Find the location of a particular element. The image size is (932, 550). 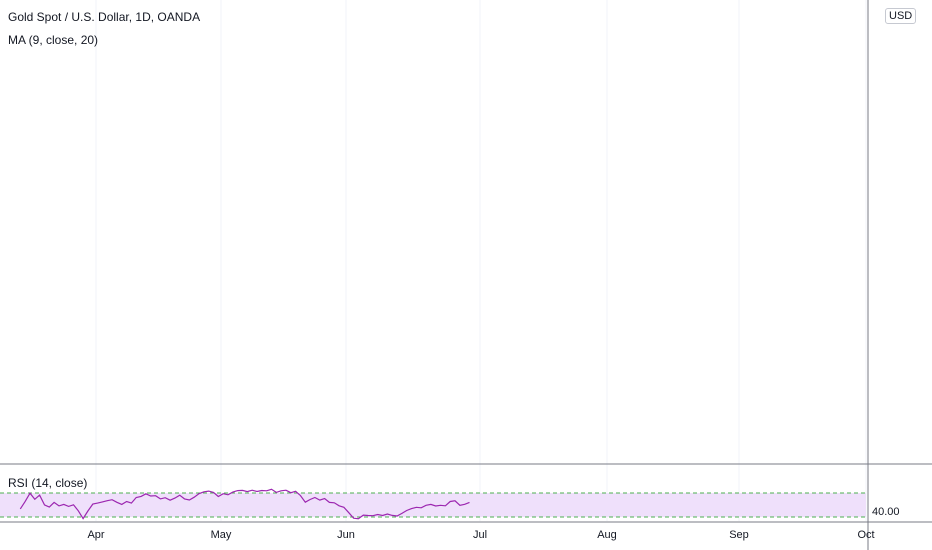

time-tick-label: Jun is located at coordinates (346, 535).